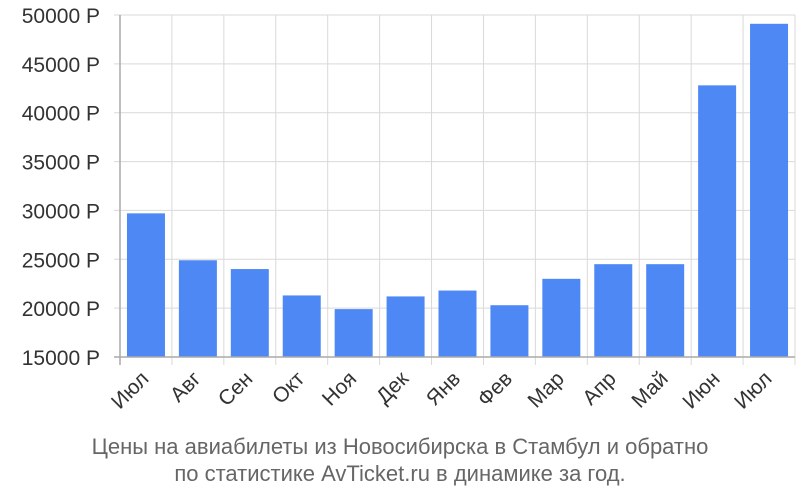 The width and height of the screenshot is (800, 500). I want to click on x-tick-labels: Июл Авг Сен Окт Ноя Дек Янв Фев Мар Апр Май Июн Июл, so click(441, 390).